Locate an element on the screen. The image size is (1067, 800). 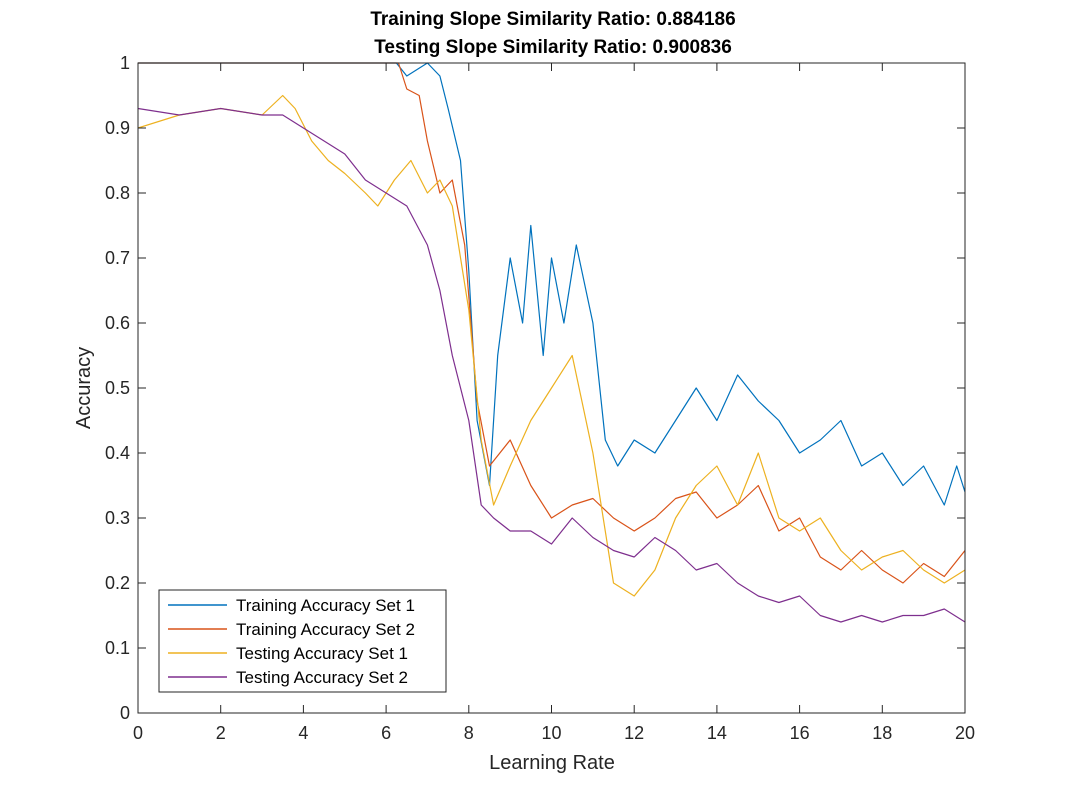
x-tick-label: 14 is located at coordinates (717, 733).